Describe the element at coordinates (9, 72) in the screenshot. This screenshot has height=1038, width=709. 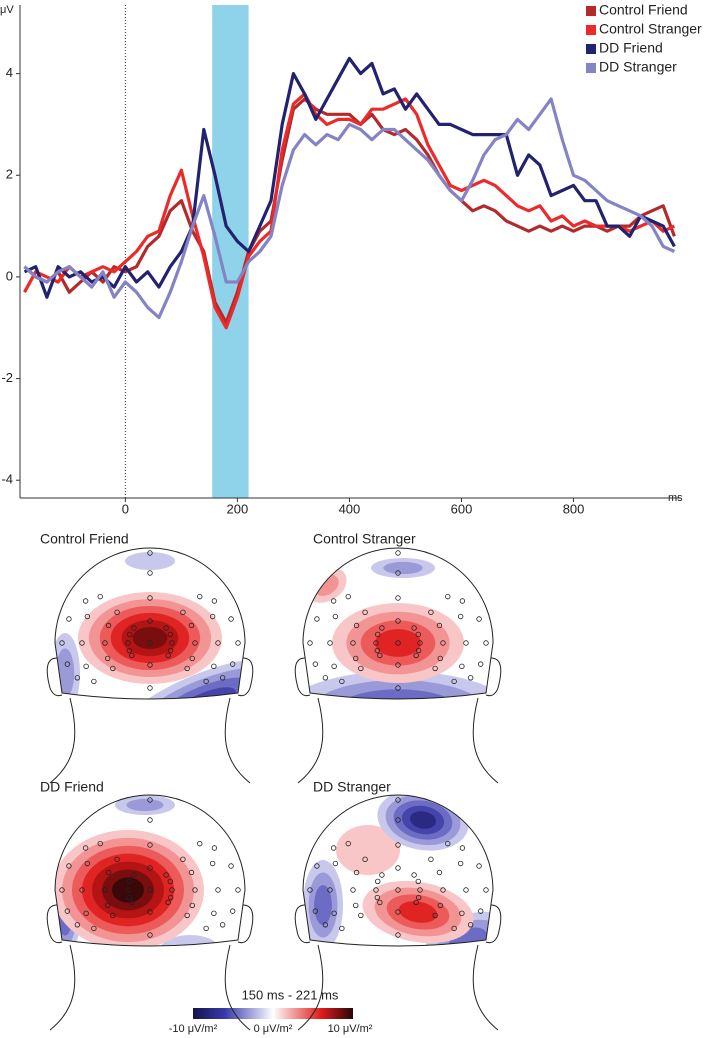
I see `y-tick-label: 4` at that location.